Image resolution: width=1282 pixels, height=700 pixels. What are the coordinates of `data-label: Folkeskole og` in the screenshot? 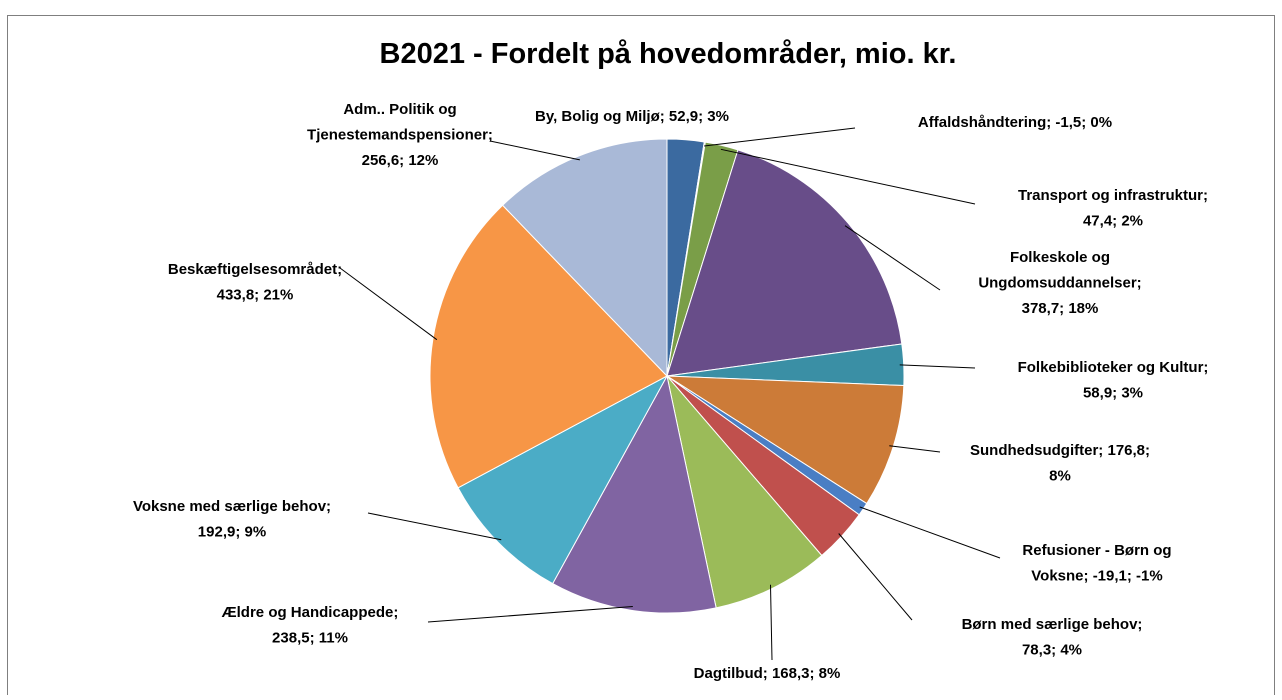 It's located at (1060, 257).